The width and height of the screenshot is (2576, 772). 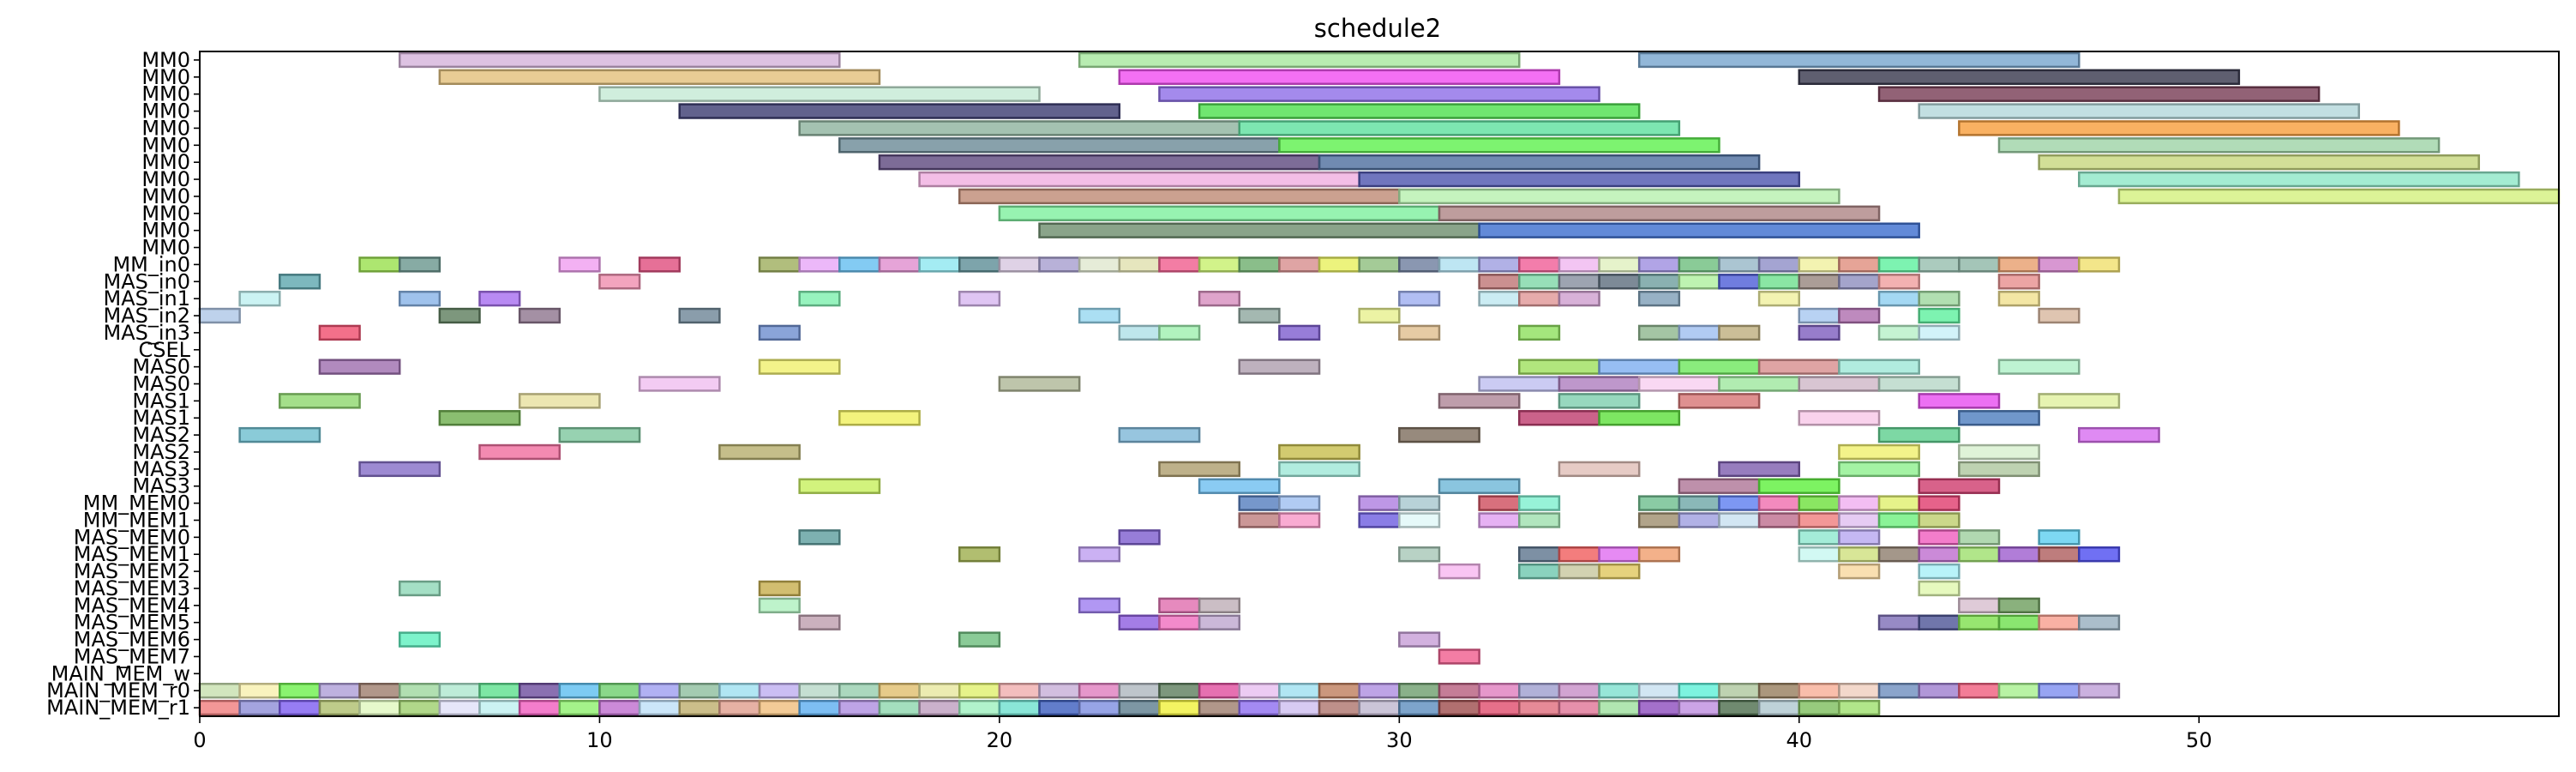 I want to click on y-tick-label: MAS_MEM7, so click(x=132, y=656).